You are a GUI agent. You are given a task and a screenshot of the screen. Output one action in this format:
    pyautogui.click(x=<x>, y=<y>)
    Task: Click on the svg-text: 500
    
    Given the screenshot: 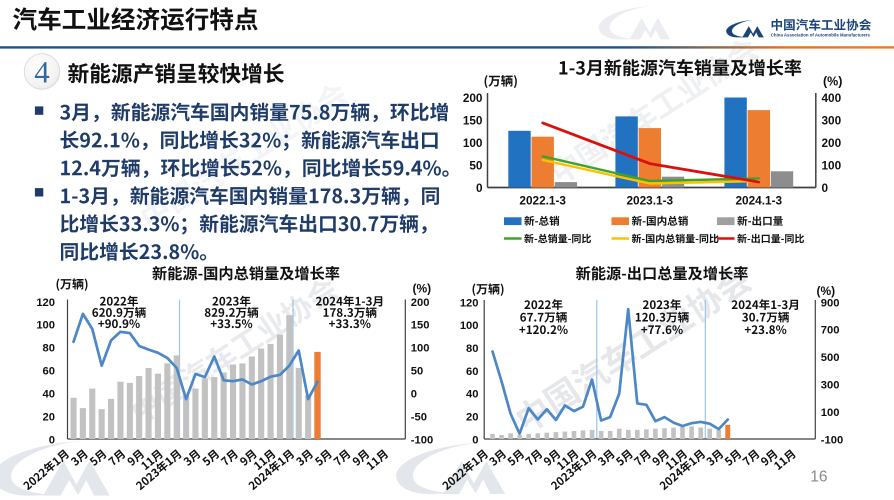 What is the action you would take?
    pyautogui.click(x=830, y=358)
    